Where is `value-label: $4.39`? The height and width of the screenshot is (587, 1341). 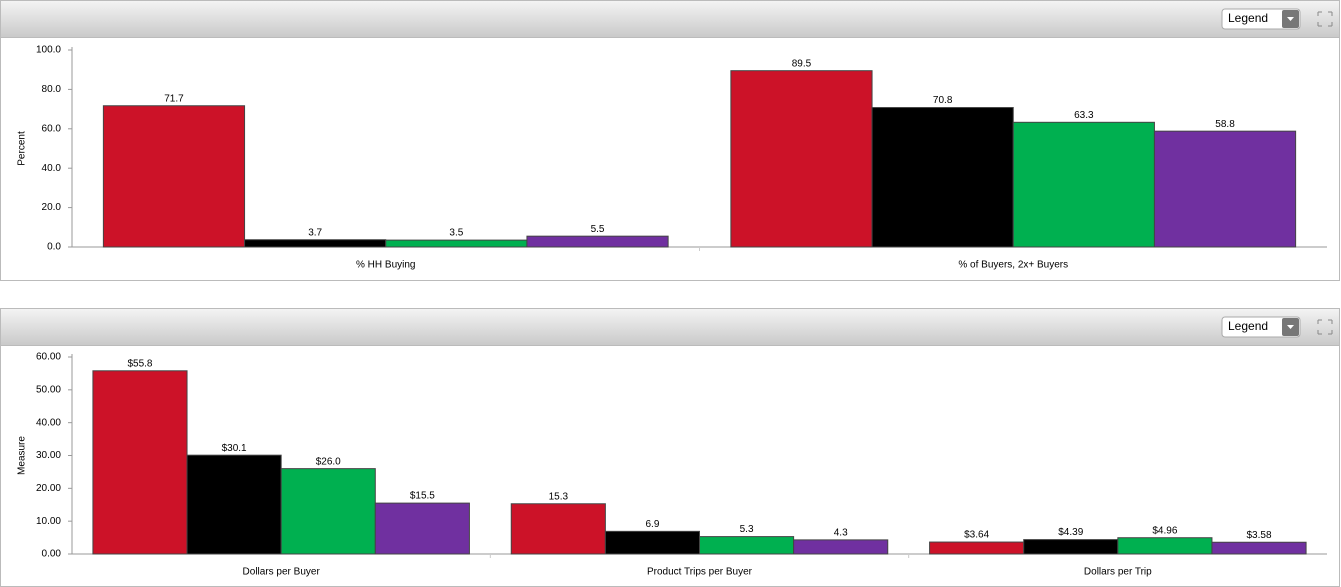 value-label: $4.39 is located at coordinates (1070, 532).